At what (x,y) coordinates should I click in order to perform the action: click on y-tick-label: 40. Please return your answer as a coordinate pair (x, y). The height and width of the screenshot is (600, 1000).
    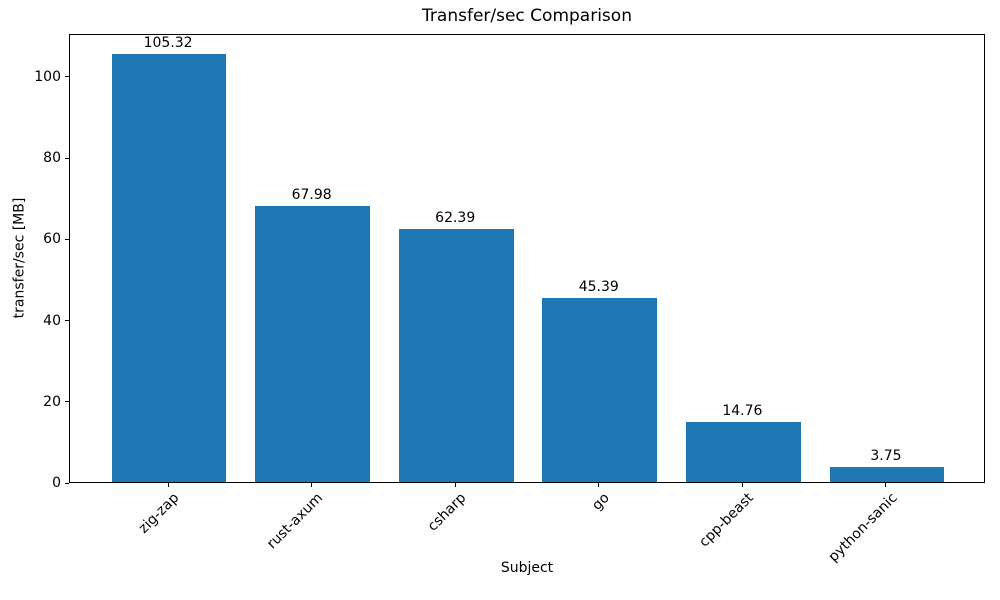
    Looking at the image, I should click on (52, 320).